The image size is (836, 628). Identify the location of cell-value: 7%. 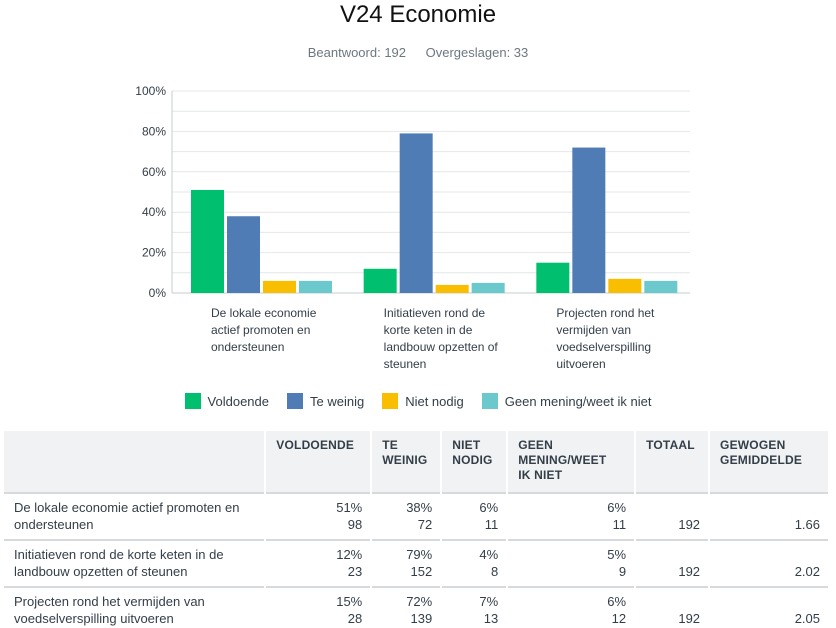
(489, 601).